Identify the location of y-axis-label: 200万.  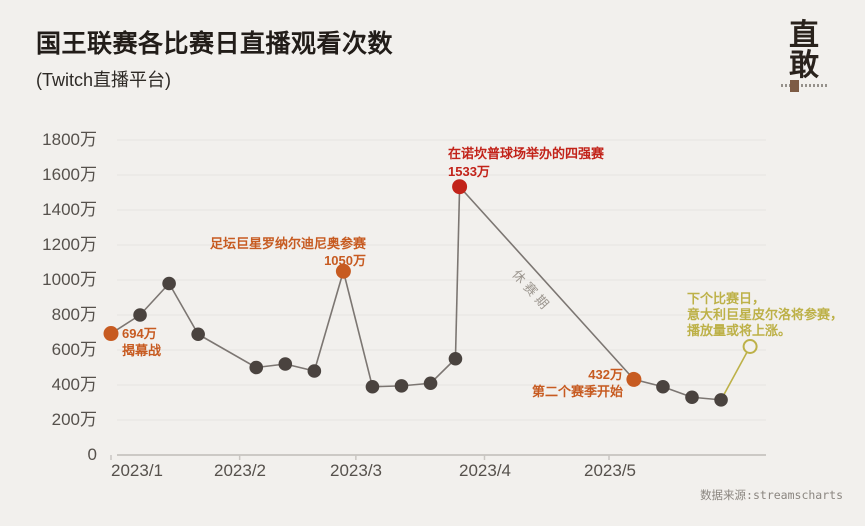
(74, 419).